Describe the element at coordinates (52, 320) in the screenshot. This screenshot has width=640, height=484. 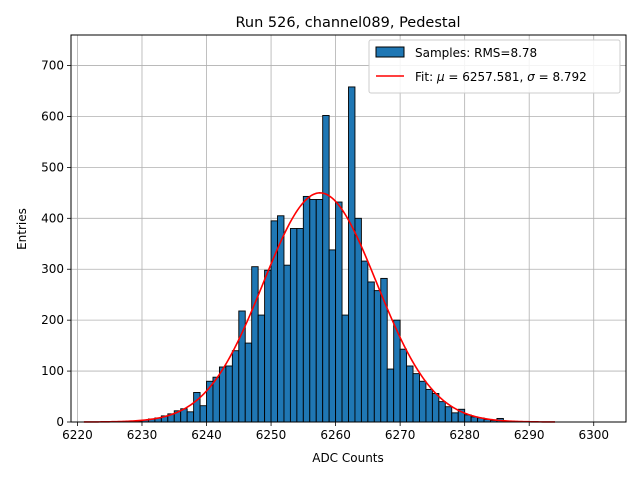
I see `y-tick-label: 200` at that location.